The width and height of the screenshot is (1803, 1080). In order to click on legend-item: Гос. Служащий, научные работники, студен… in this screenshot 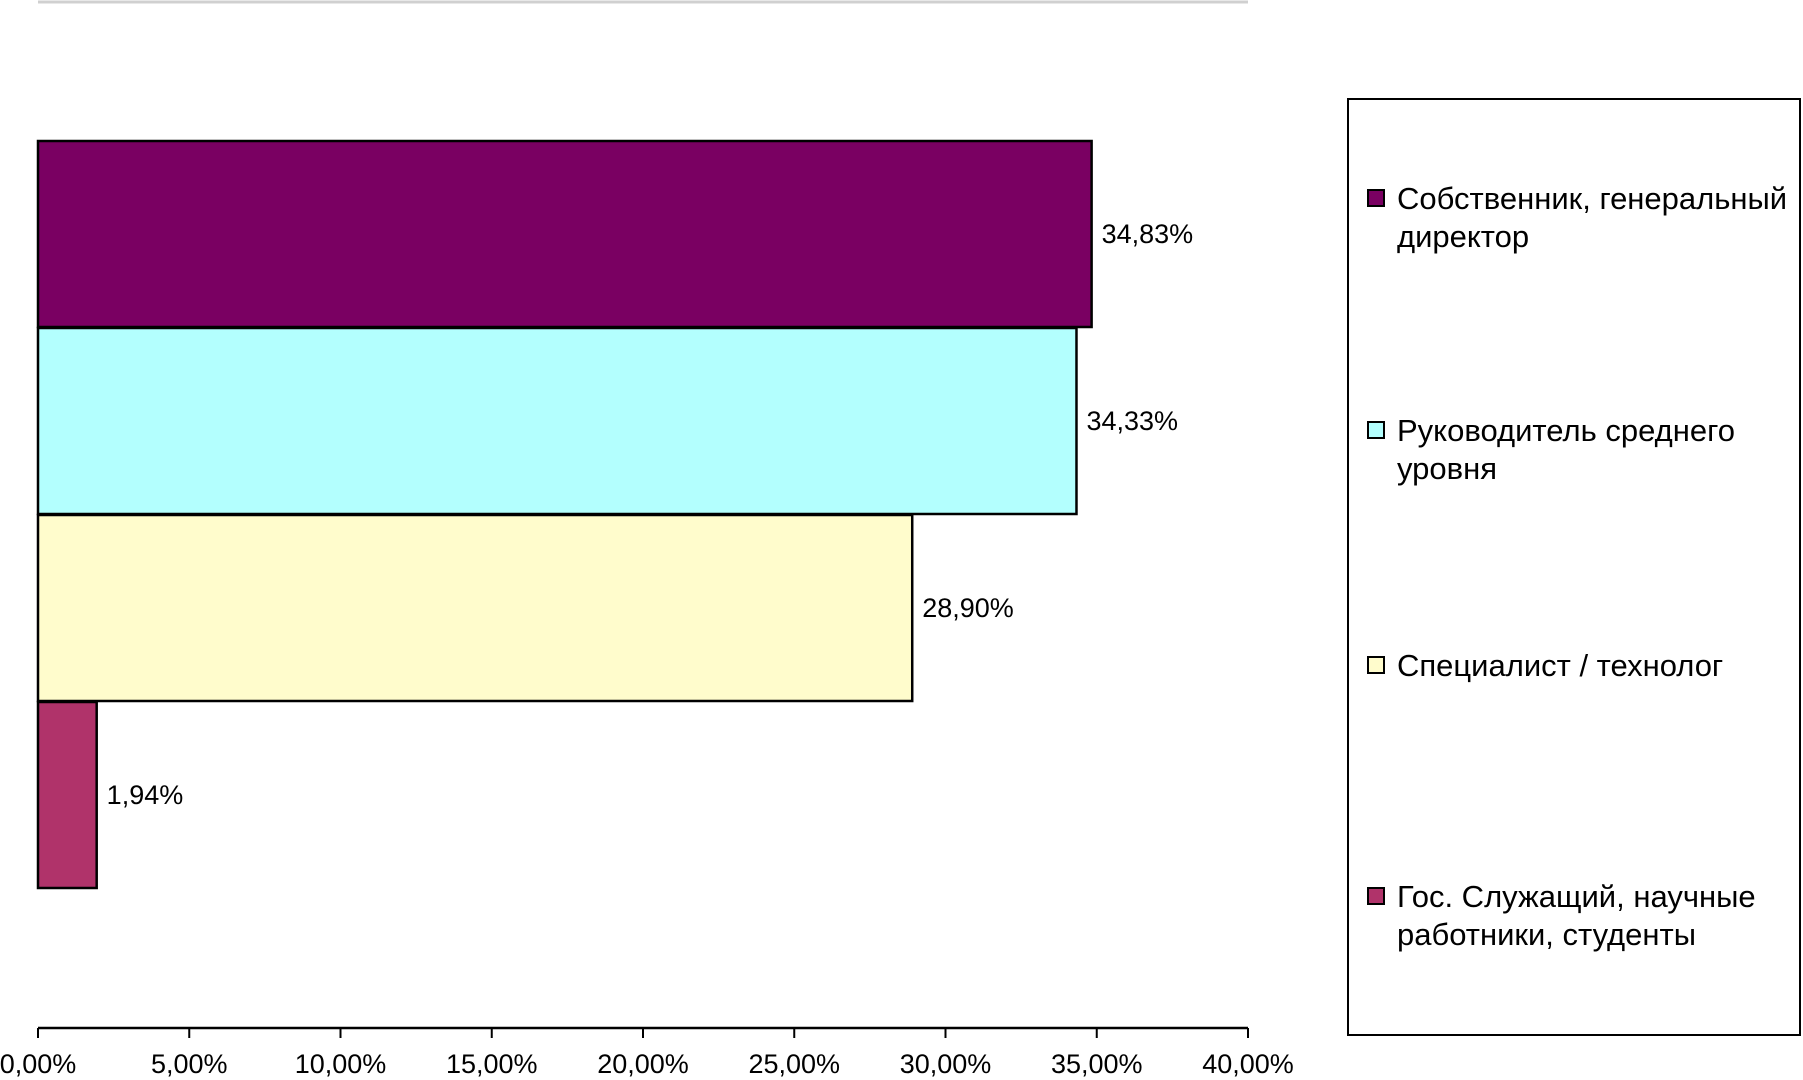, I will do `click(1585, 916)`.